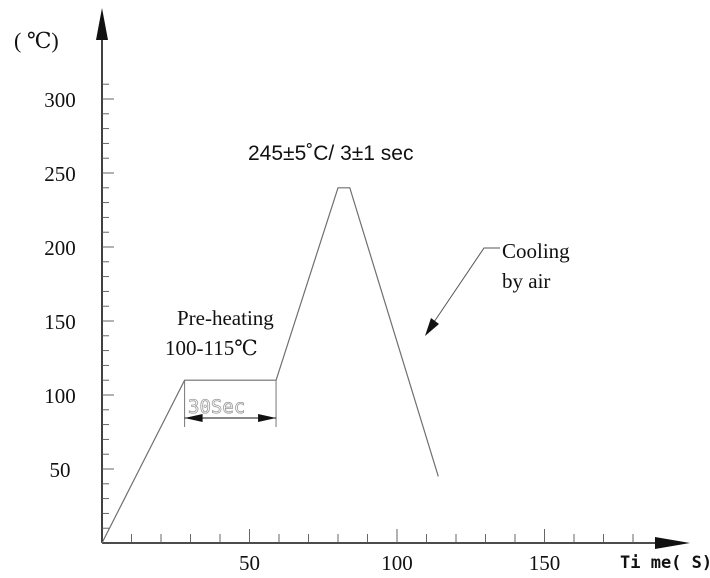 This screenshot has width=710, height=578. I want to click on y-tick-label: 150, so click(60, 322).